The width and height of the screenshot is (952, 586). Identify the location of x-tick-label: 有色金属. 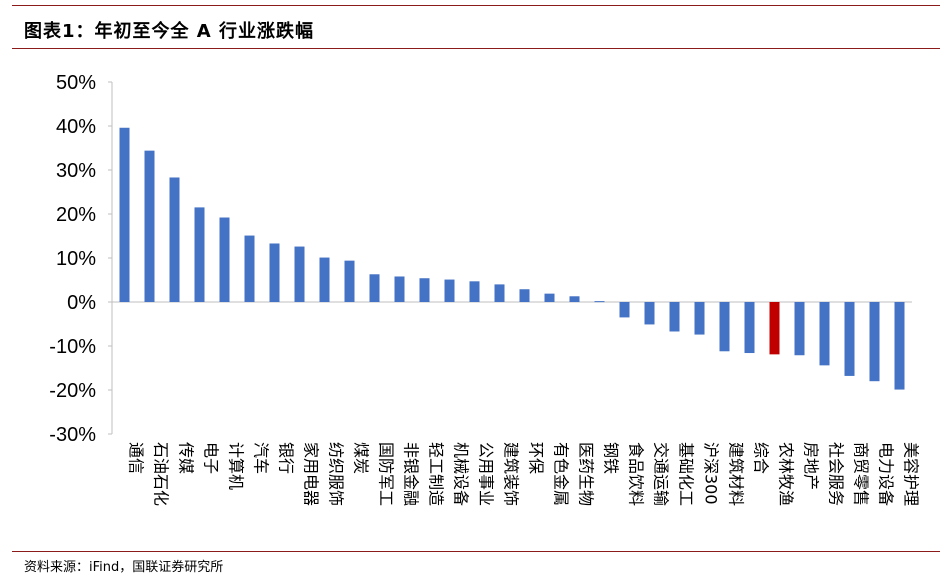
(561, 474).